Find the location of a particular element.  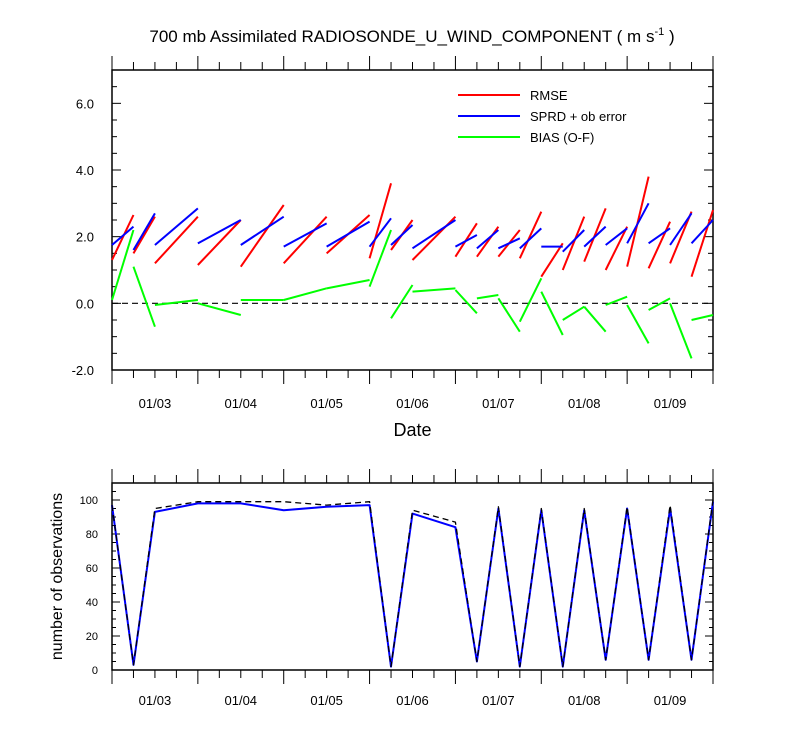

bottom-x-tick-label: 01/04 is located at coordinates (241, 700).